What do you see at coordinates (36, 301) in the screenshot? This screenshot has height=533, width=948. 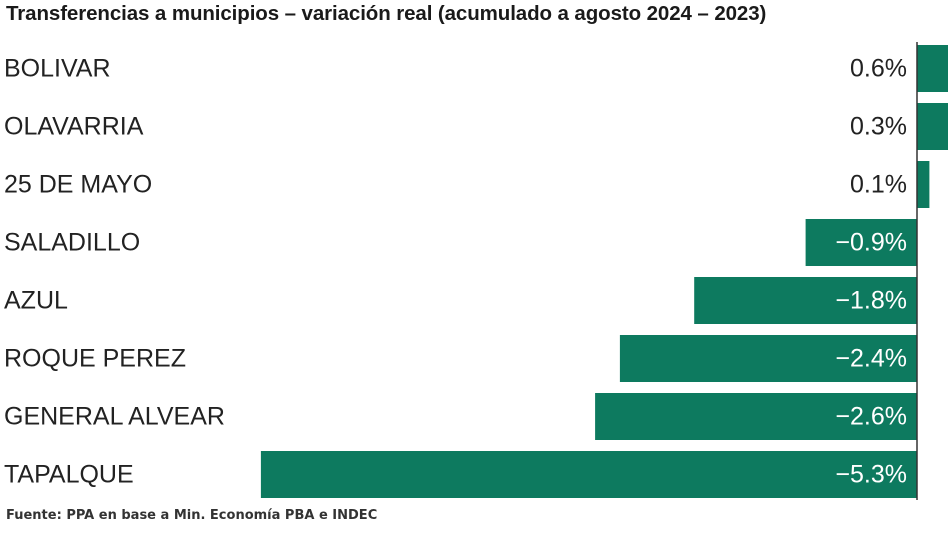 I see `category-label: AZUL` at bounding box center [36, 301].